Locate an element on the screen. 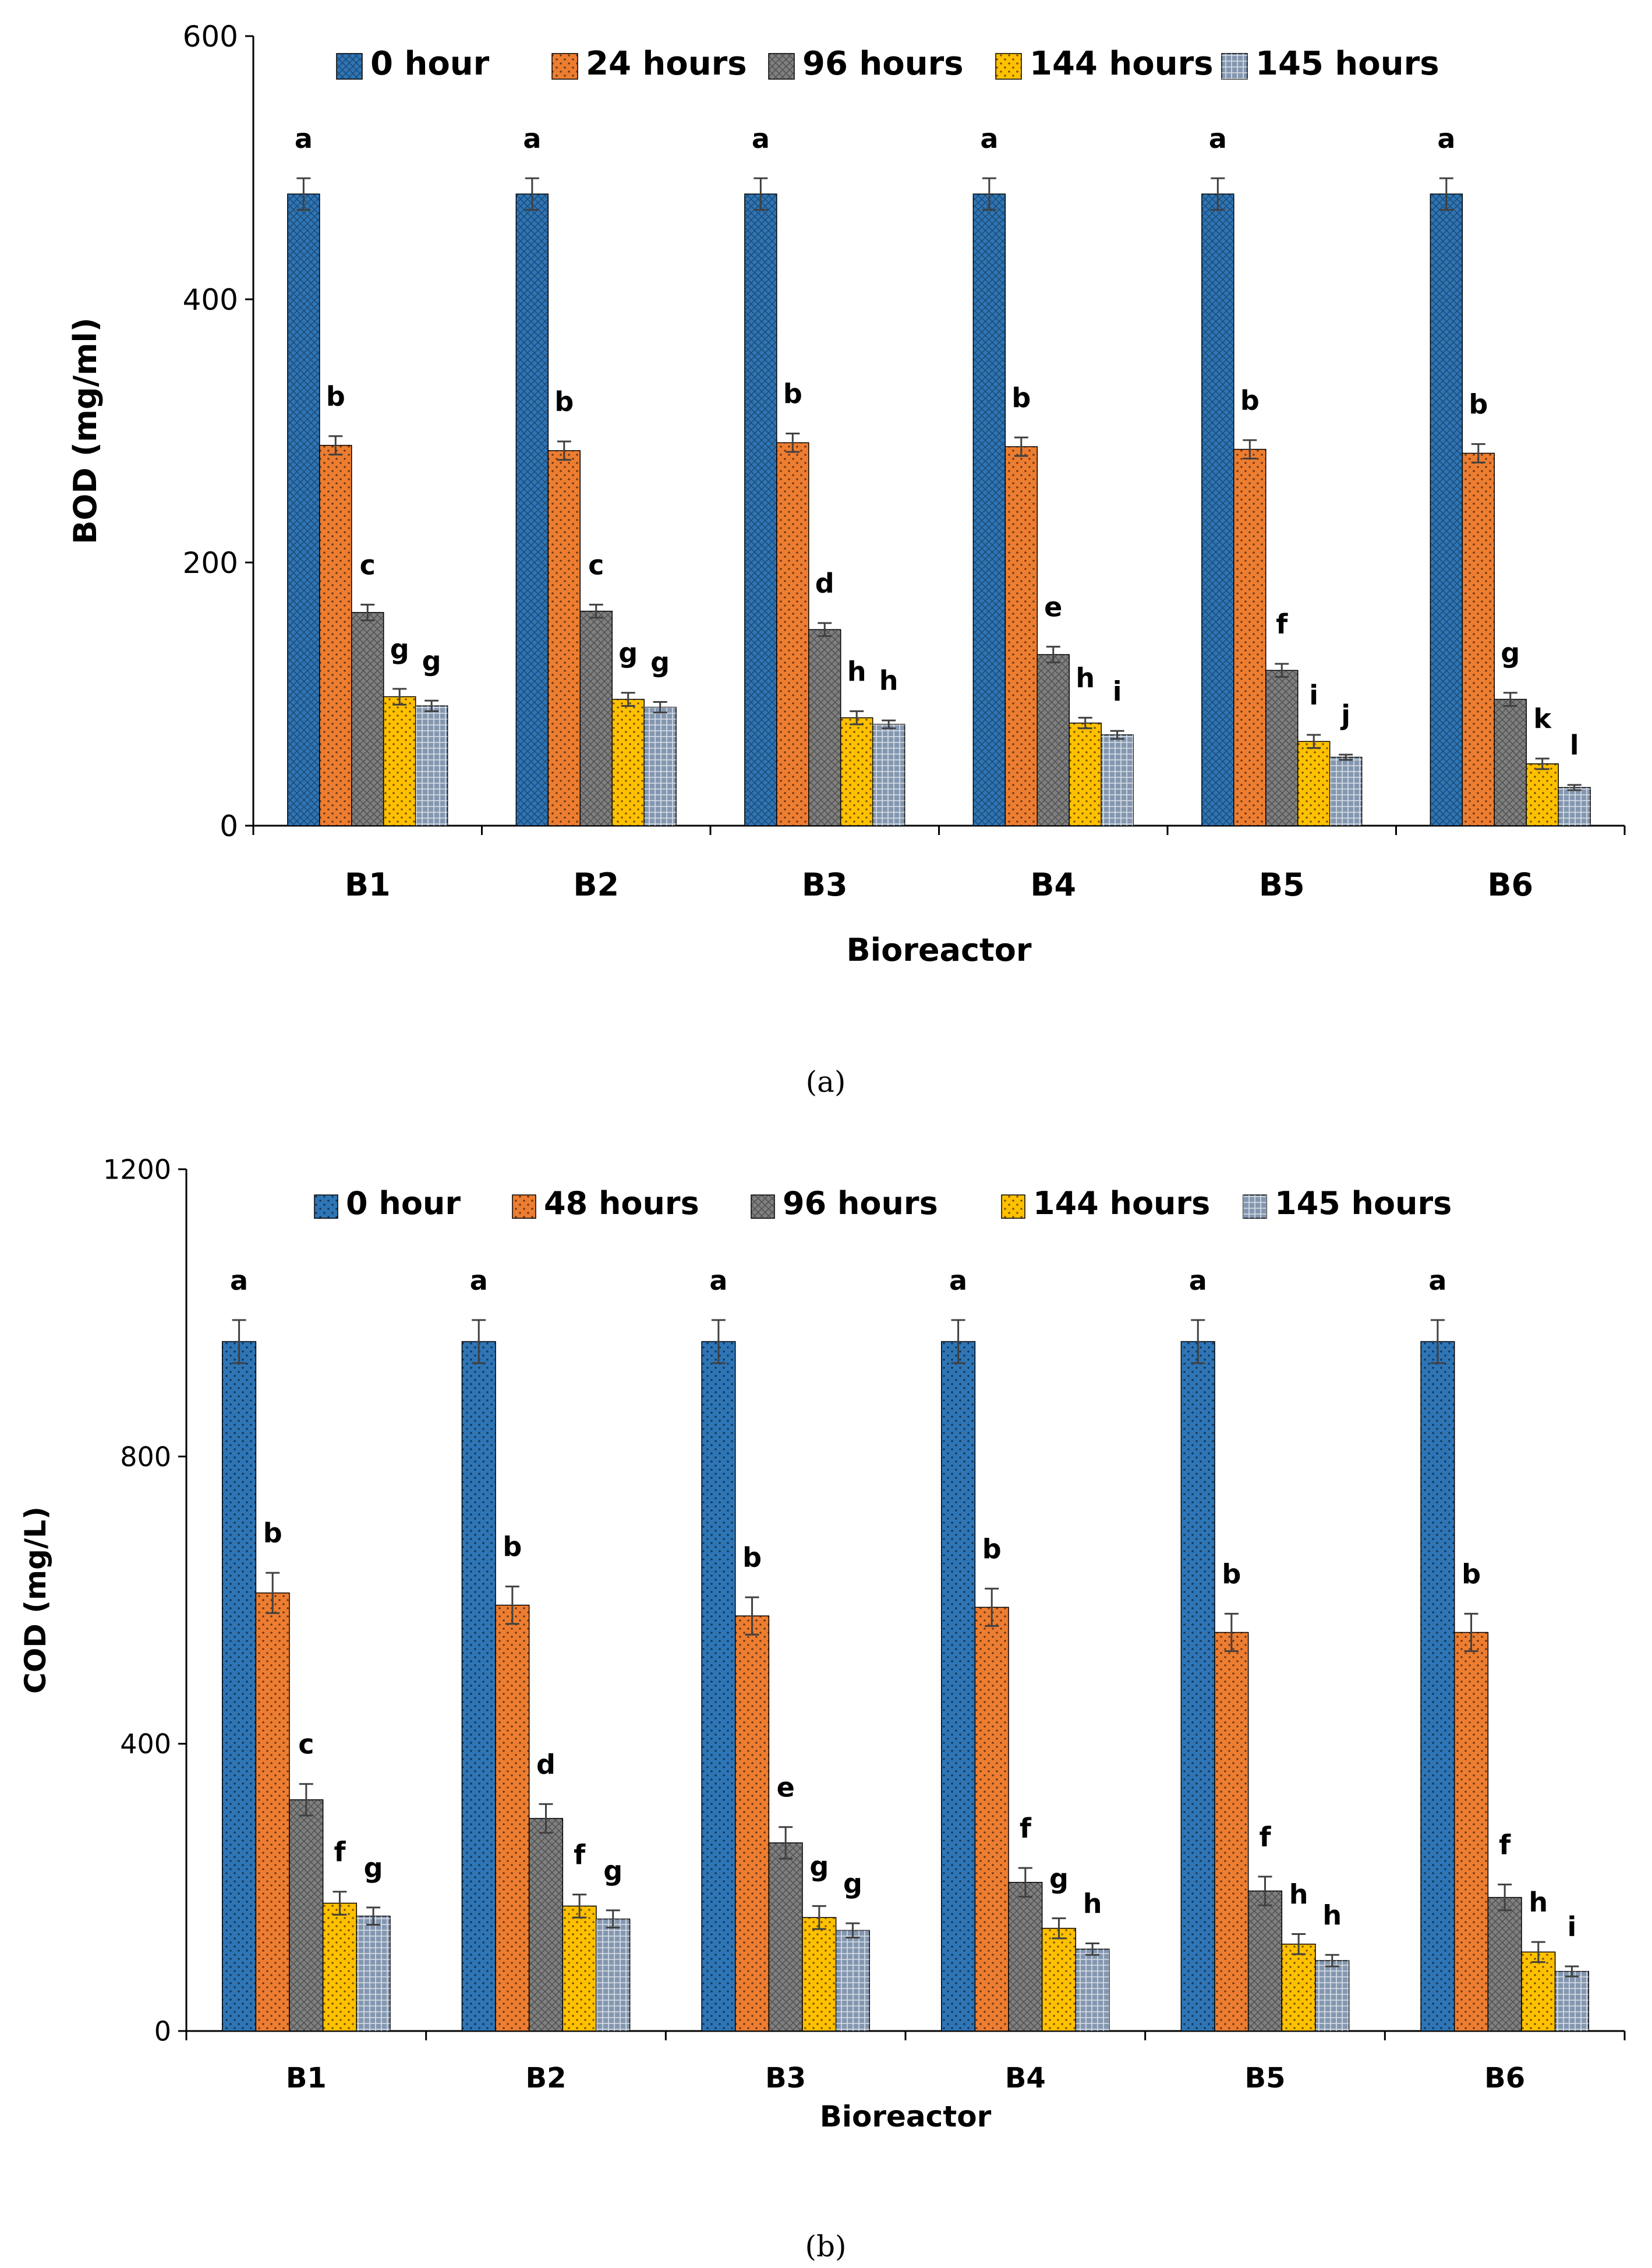 Image resolution: width=1652 pixels, height=2268 pixels. y-axis-label: COD (mg/L) is located at coordinates (35, 1600).